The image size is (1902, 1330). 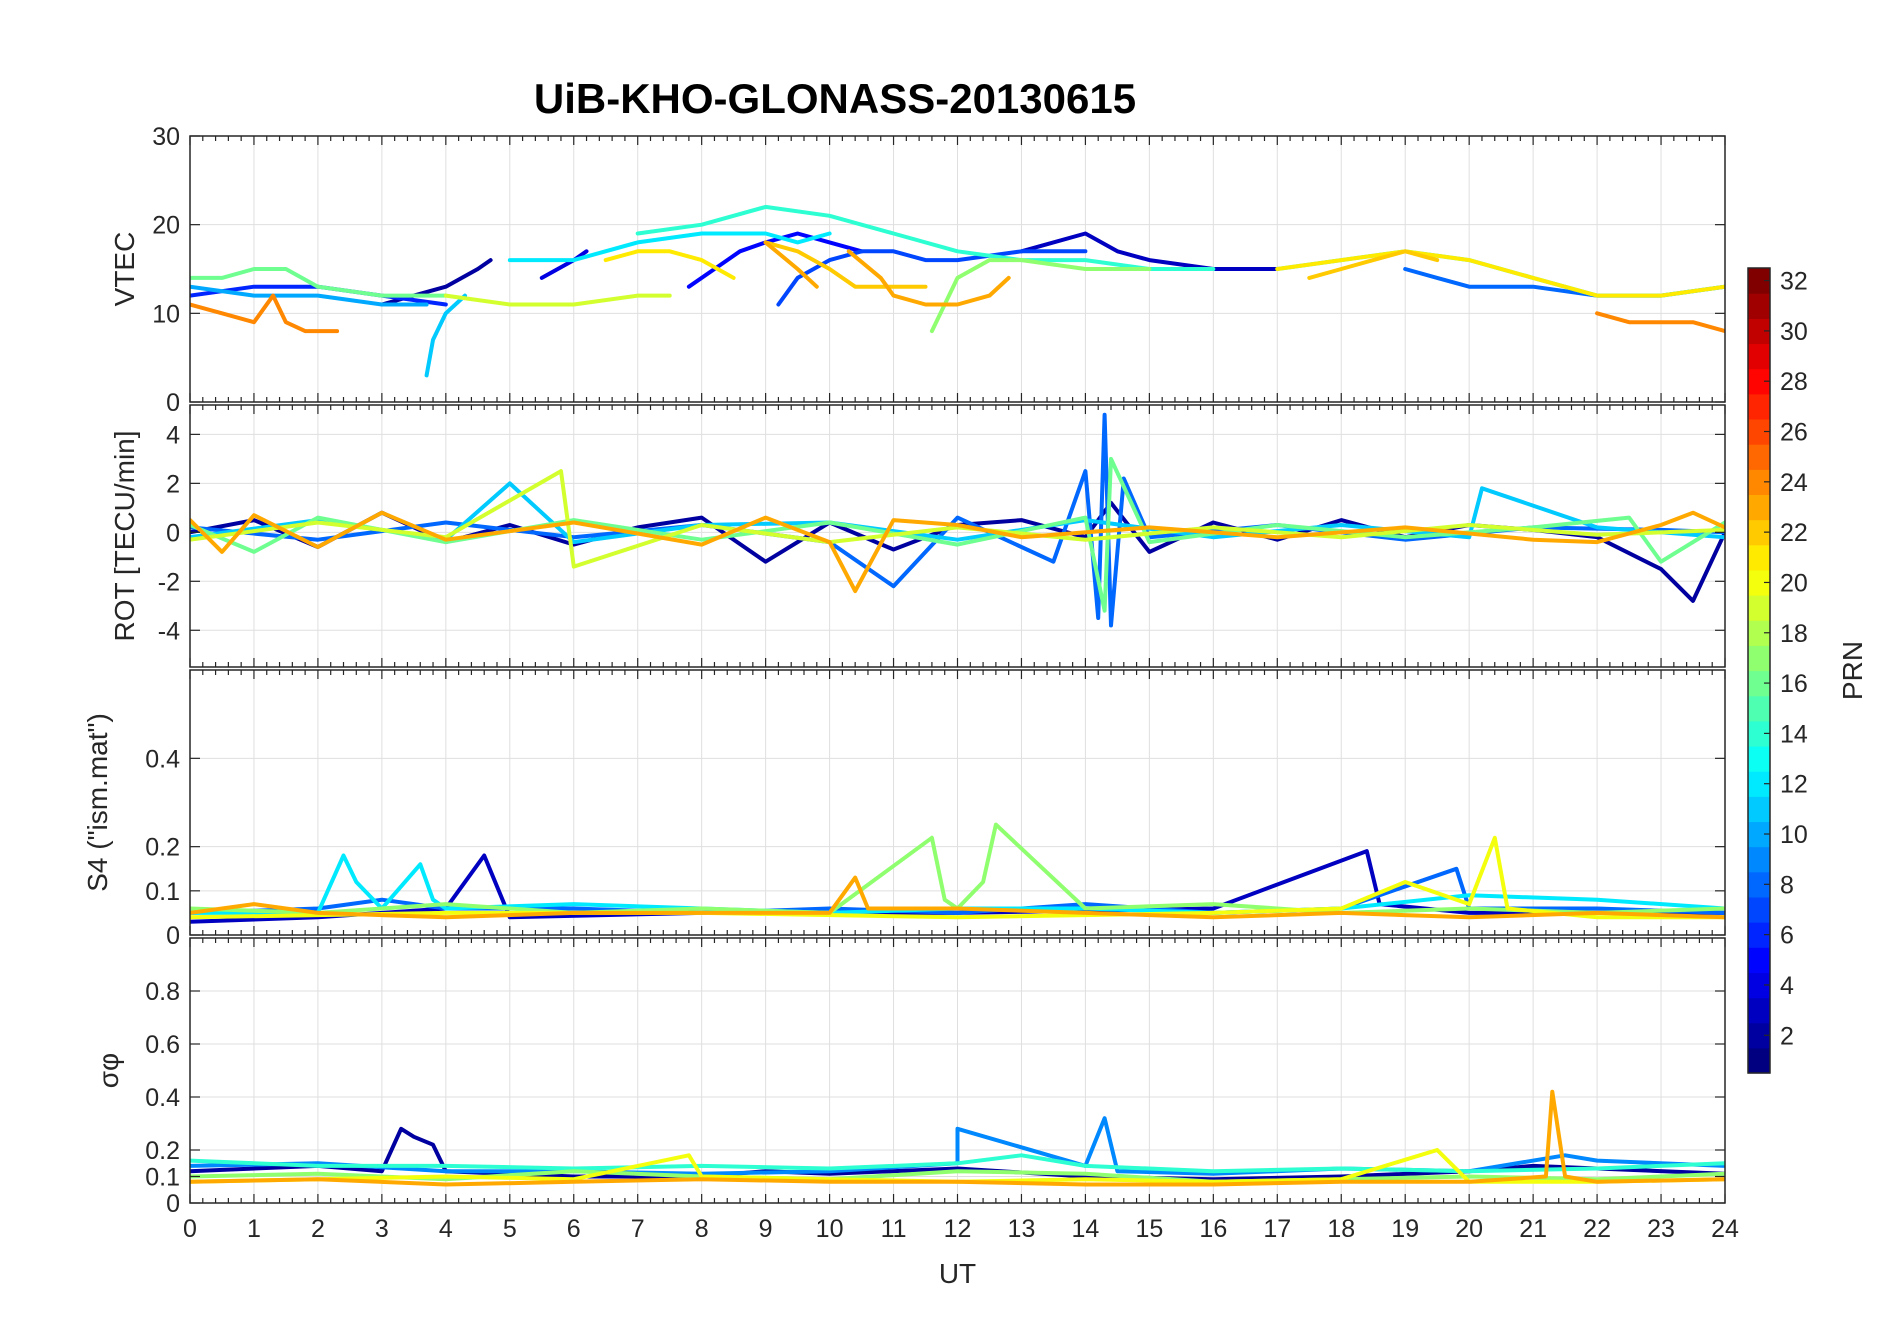 I want to click on colorbar-tick-label: 10, so click(x=1794, y=835).